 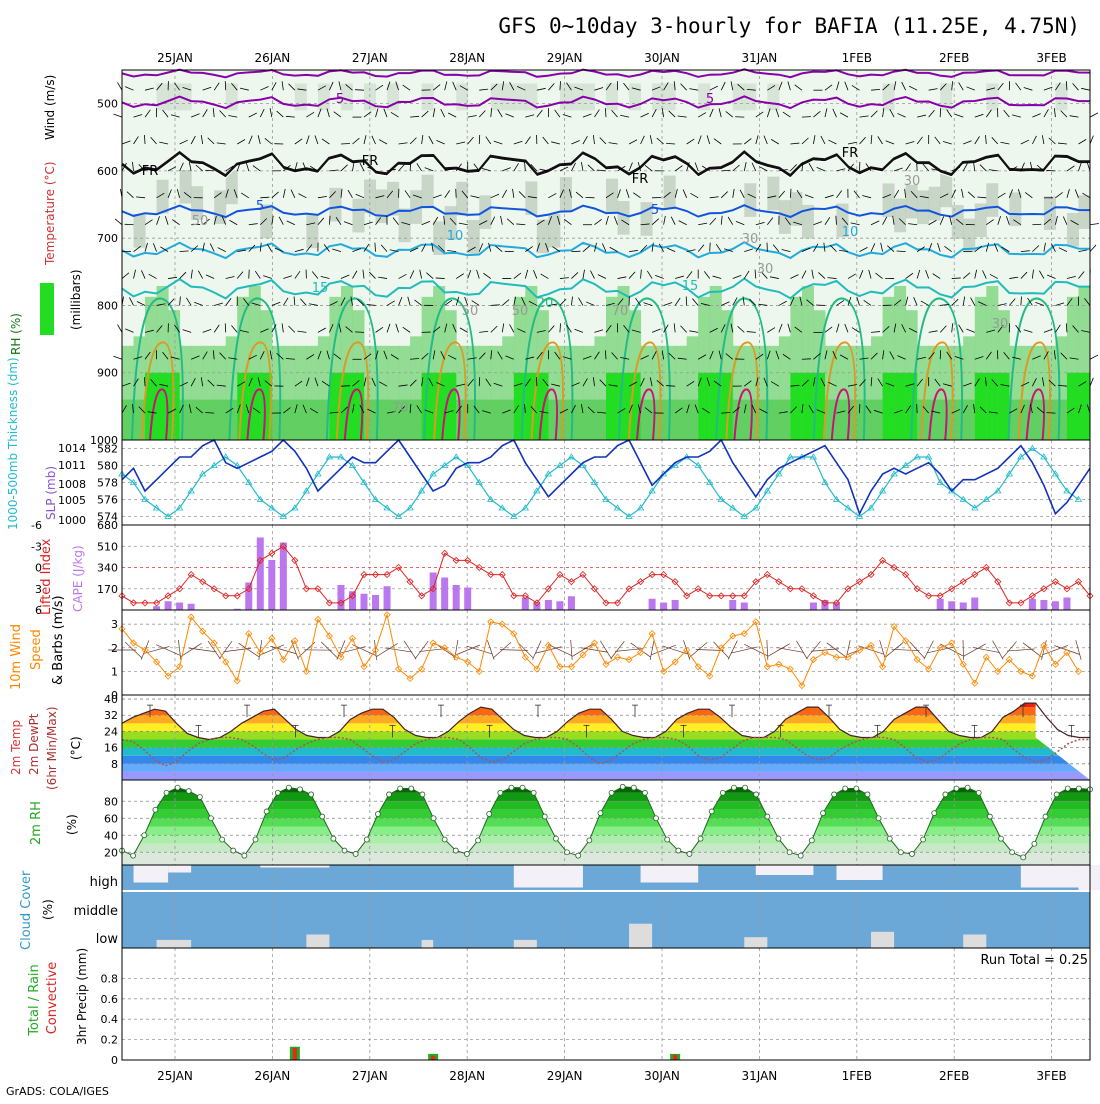 What do you see at coordinates (606, 652) in the screenshot?
I see `panel-frame-wind10m` at bounding box center [606, 652].